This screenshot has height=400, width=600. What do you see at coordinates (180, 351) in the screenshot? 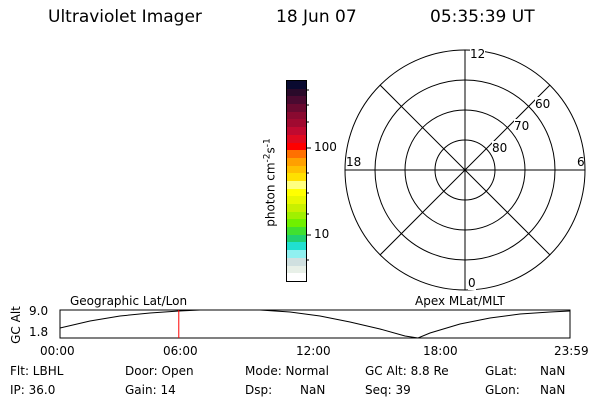
I see `xtick-0600: 06:00` at bounding box center [180, 351].